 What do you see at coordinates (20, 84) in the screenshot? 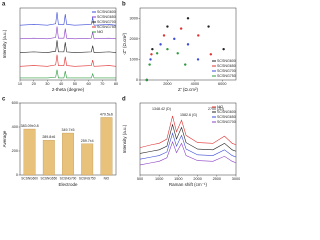
I see `x-tick-label: 10` at bounding box center [20, 84].